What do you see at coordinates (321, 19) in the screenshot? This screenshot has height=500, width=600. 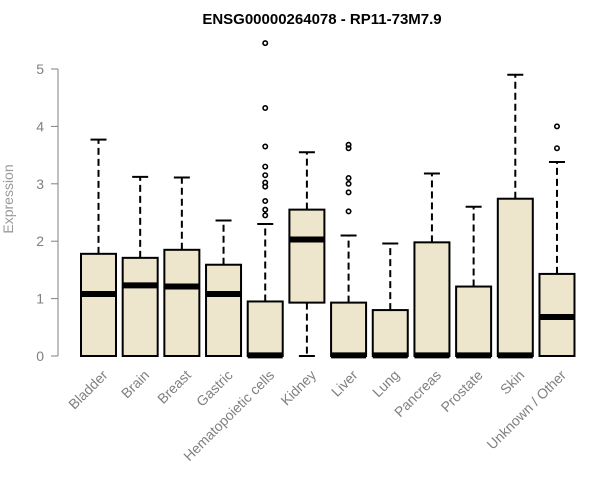 I see `chart-title: ENSG00000264078 - RP11-73M7.9` at bounding box center [321, 19].